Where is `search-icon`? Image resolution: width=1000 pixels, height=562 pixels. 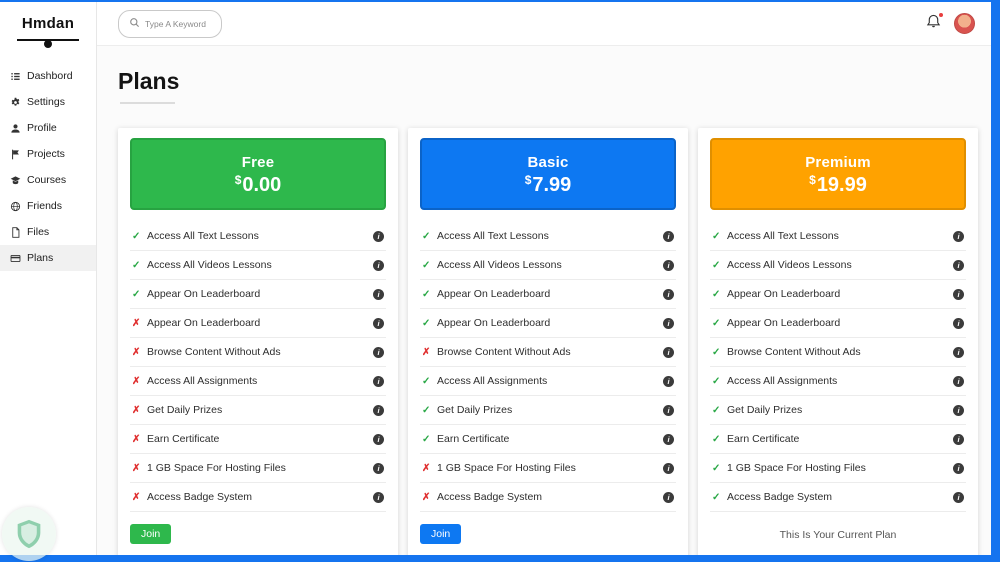 search-icon is located at coordinates (134, 24).